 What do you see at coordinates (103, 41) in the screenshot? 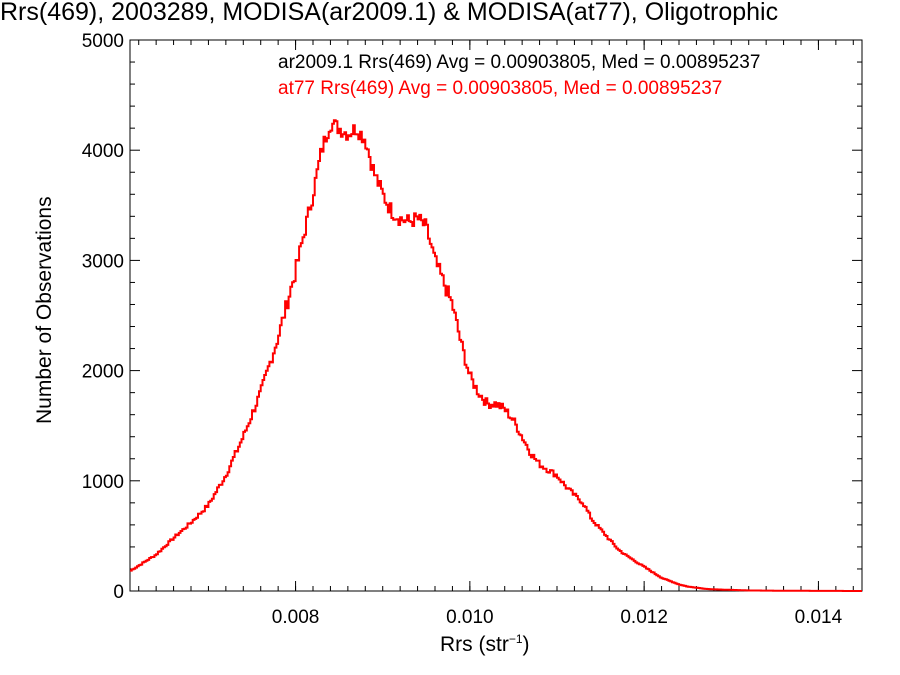
I see `y-tick-label: 5000` at bounding box center [103, 41].